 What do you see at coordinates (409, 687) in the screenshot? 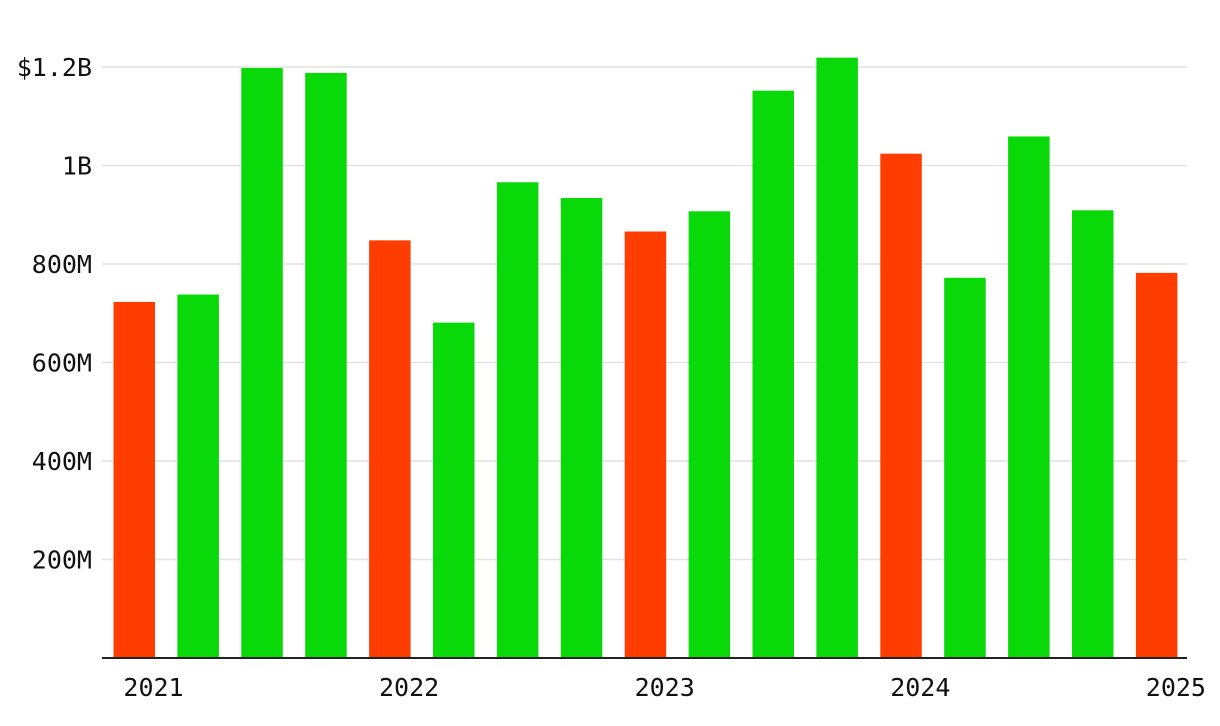
I see `x-tick-label: 2022` at bounding box center [409, 687].